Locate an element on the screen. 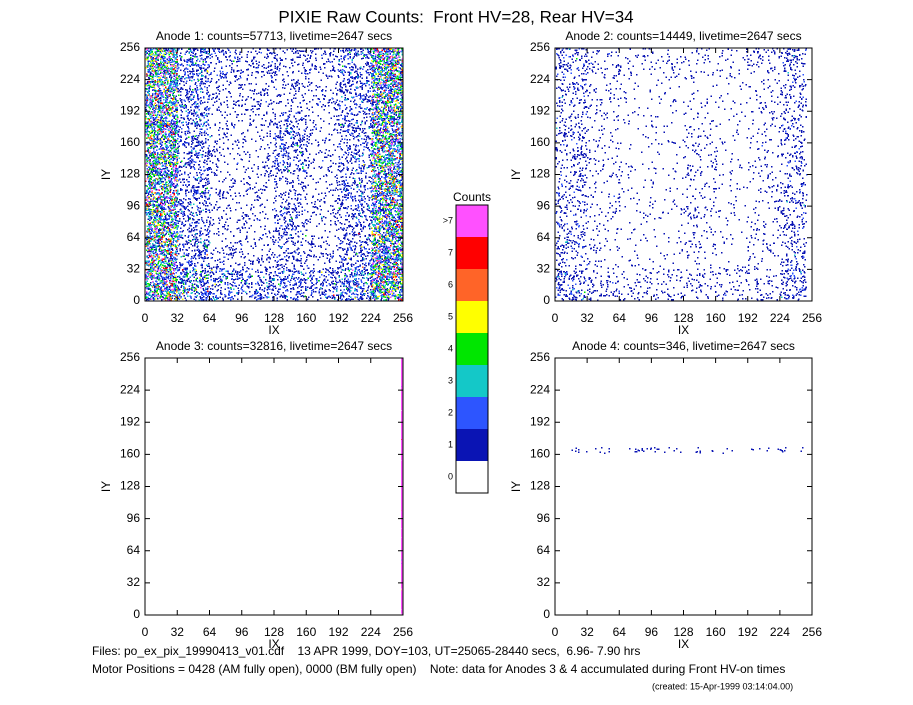 This screenshot has height=705, width=913. colorbar-label: 0 is located at coordinates (450, 476).